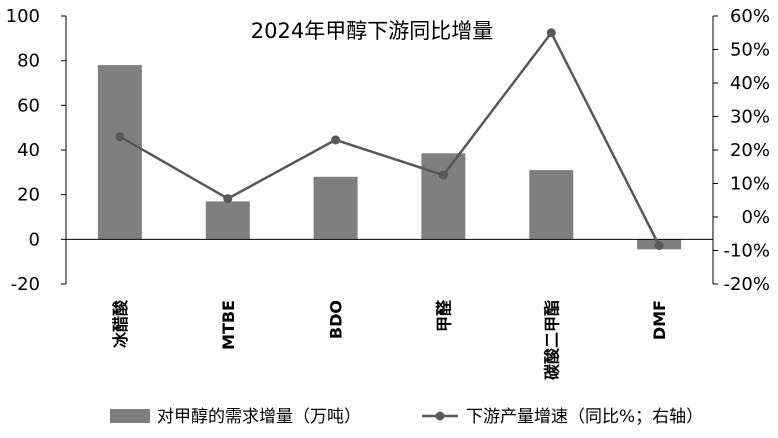 This screenshot has width=778, height=438. I want to click on category-label-2: BDO, so click(336, 319).